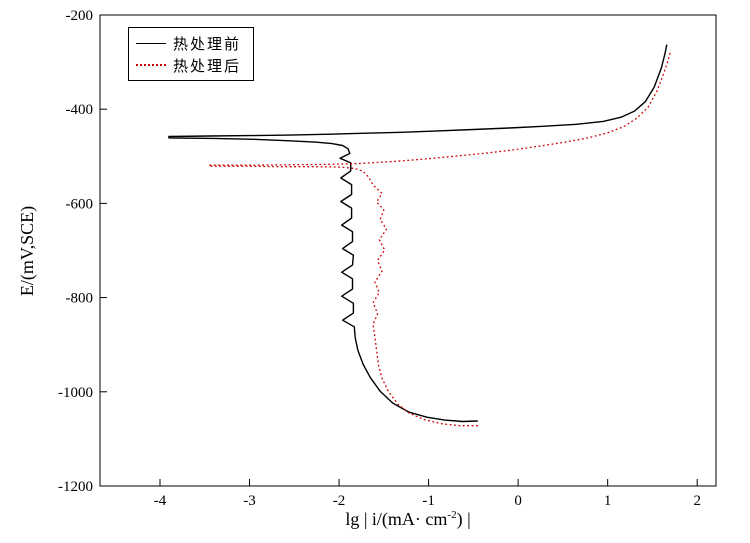 The image size is (750, 543). I want to click on y-tick-label: -1200, so click(75, 487).